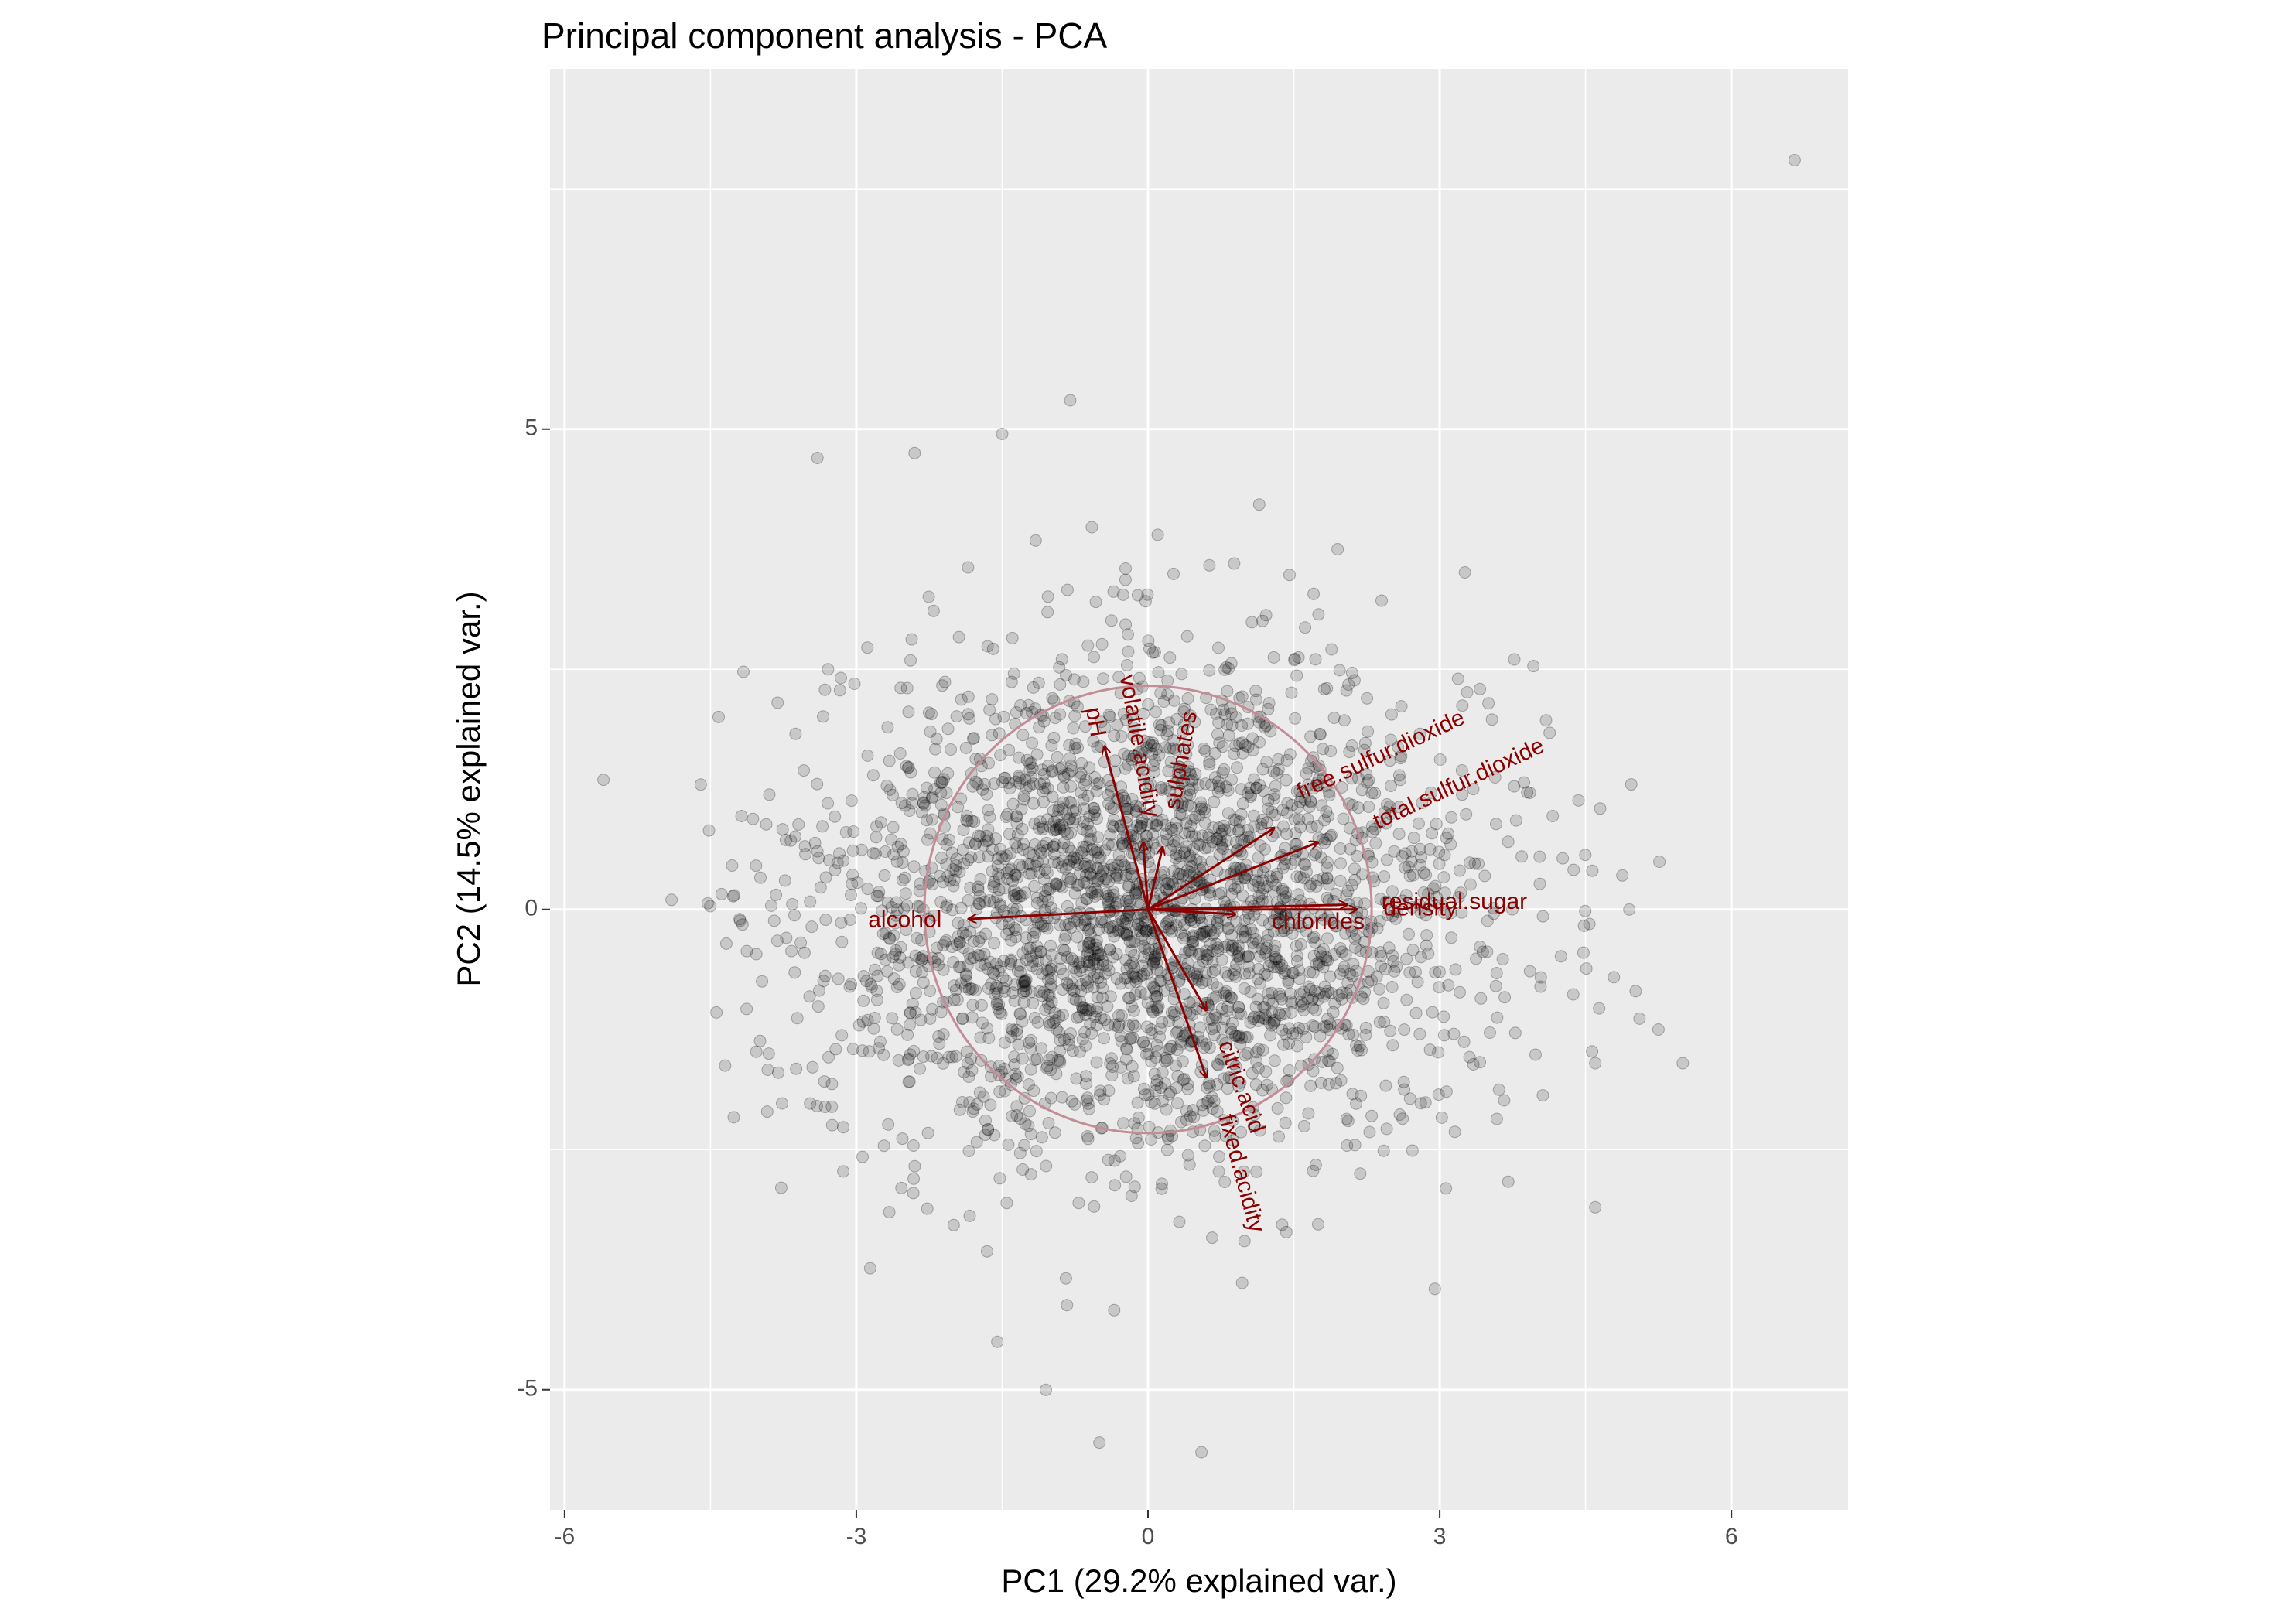  What do you see at coordinates (1146, 1530) in the screenshot?
I see `x-axis: -6 -3 0 3 6` at bounding box center [1146, 1530].